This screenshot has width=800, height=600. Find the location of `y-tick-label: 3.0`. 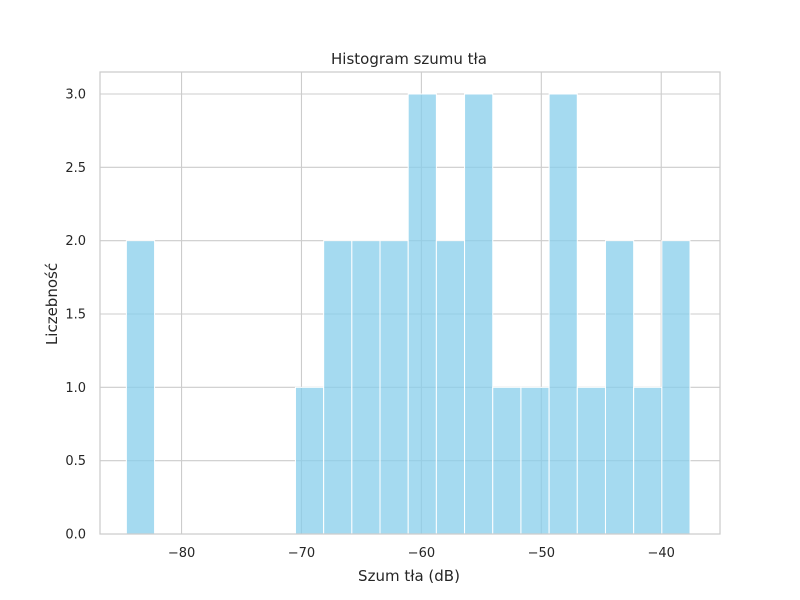

y-tick-label: 3.0 is located at coordinates (75, 95).